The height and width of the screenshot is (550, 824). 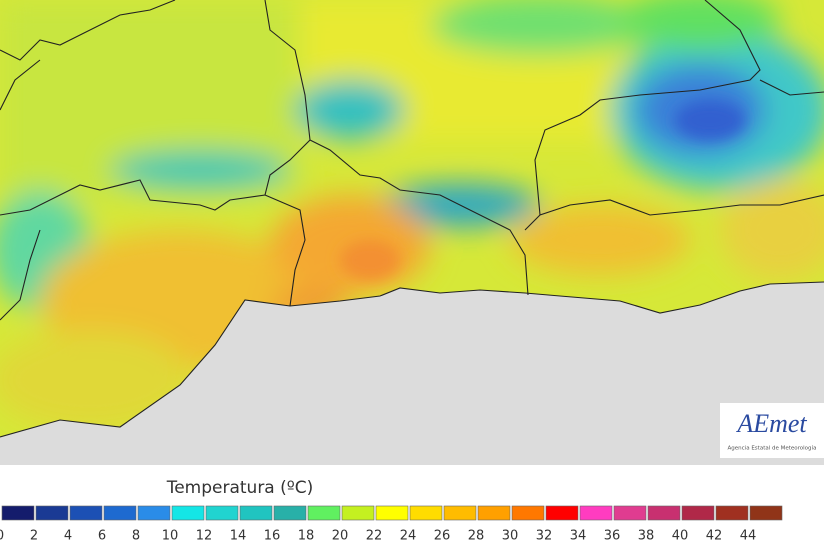 I want to click on logo-box, so click(x=772, y=430).